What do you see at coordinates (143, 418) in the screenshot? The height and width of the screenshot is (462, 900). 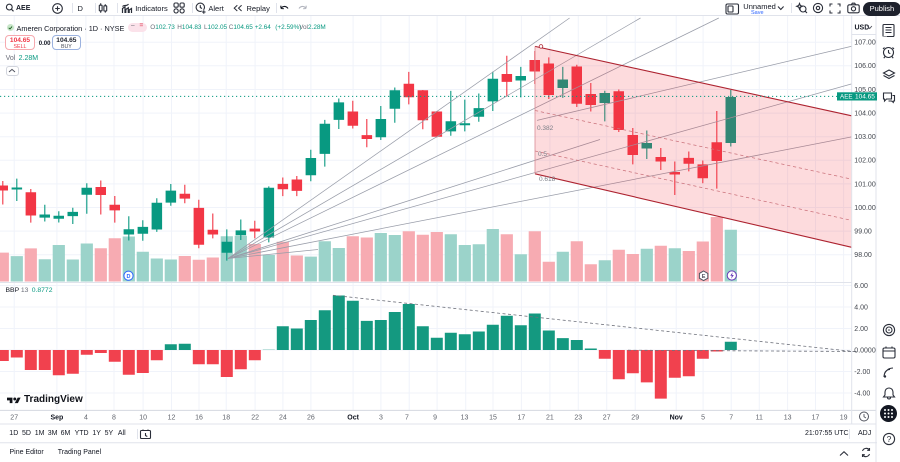 I see `svg-text: 10` at bounding box center [143, 418].